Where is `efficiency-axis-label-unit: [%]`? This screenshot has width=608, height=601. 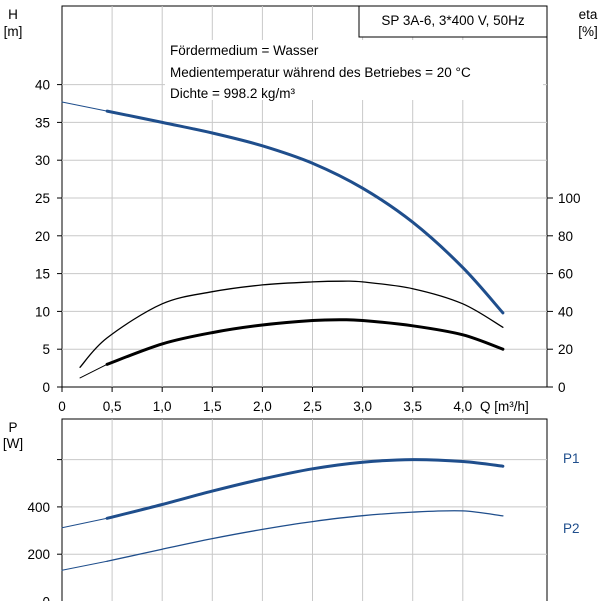
efficiency-axis-label-unit: [%] is located at coordinates (588, 31).